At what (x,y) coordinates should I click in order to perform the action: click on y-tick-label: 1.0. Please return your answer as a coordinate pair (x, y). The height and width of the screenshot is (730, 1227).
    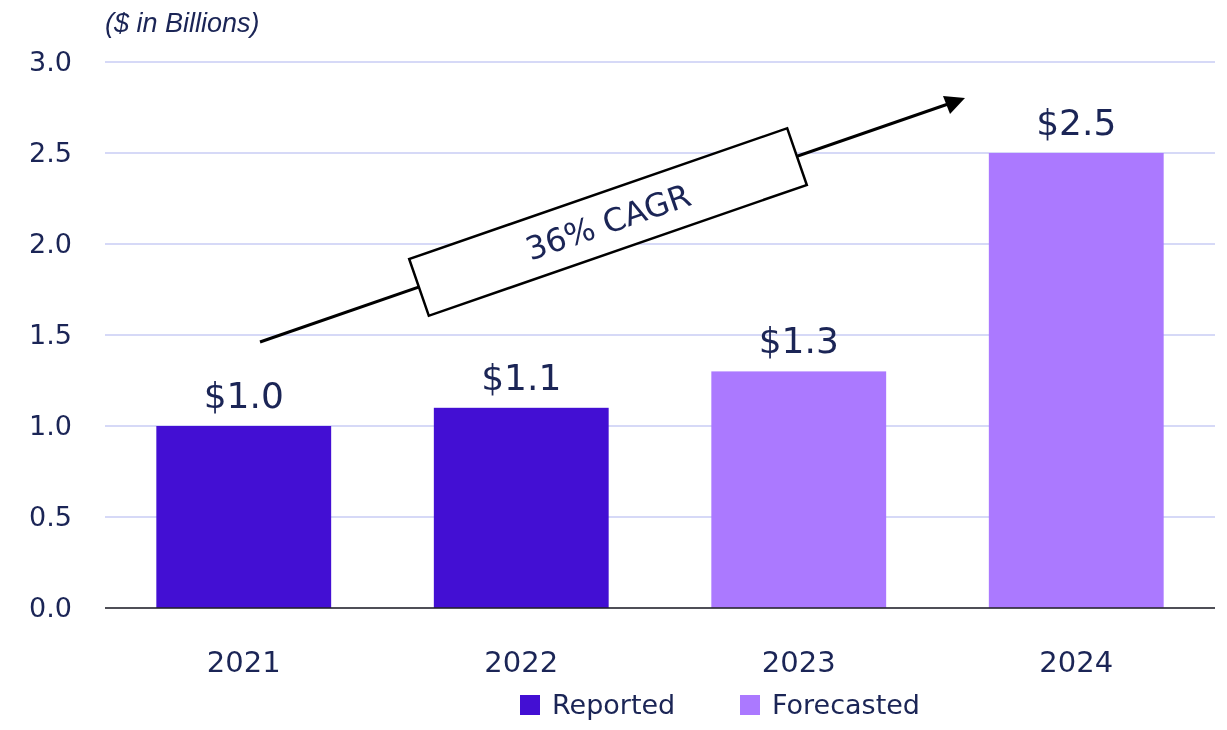
    Looking at the image, I should click on (50, 426).